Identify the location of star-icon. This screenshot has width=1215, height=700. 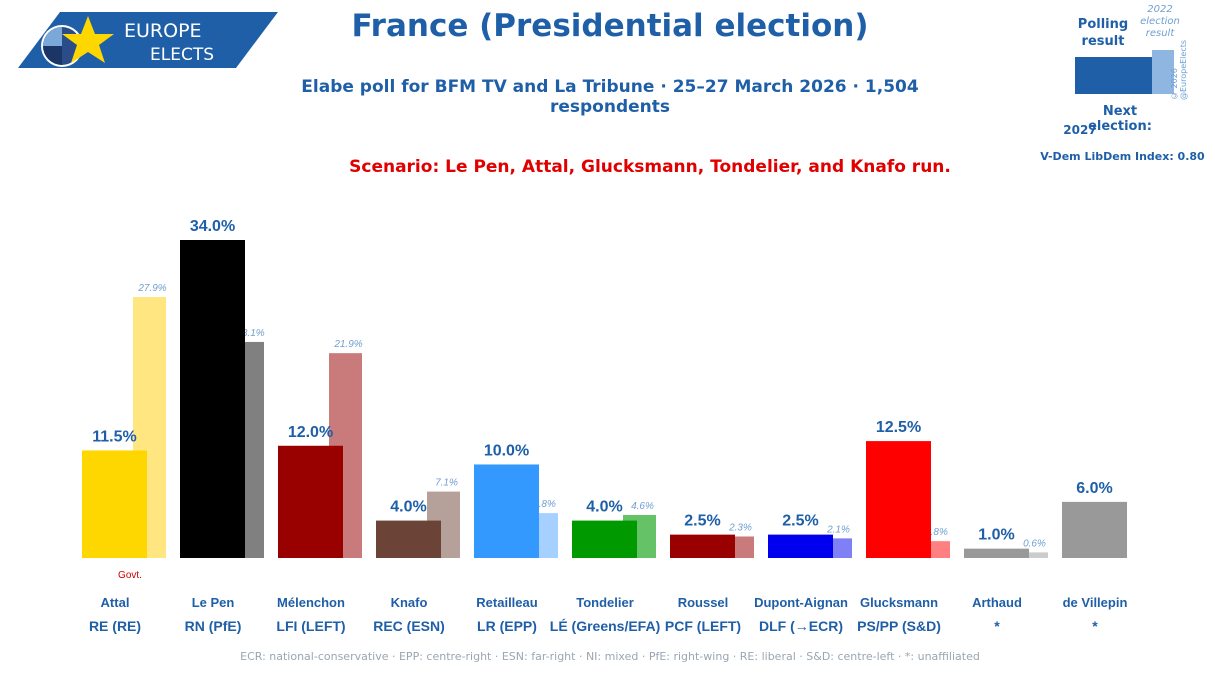
(88, 39).